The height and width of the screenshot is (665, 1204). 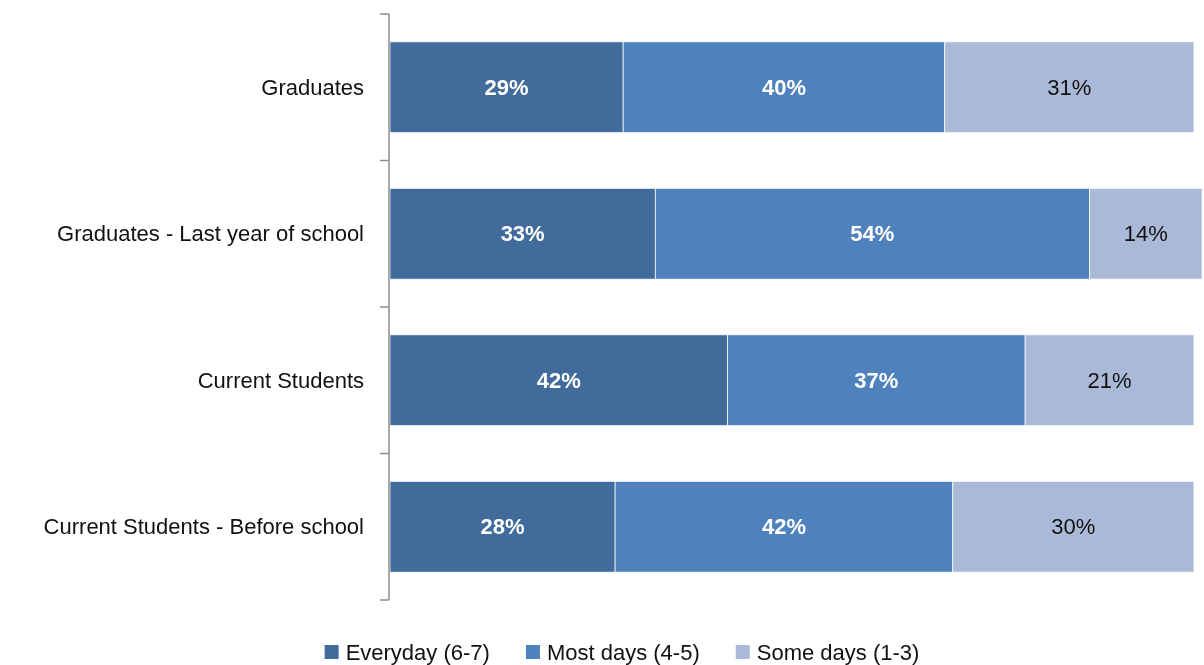 I want to click on data-label: 30%, so click(x=1073, y=527).